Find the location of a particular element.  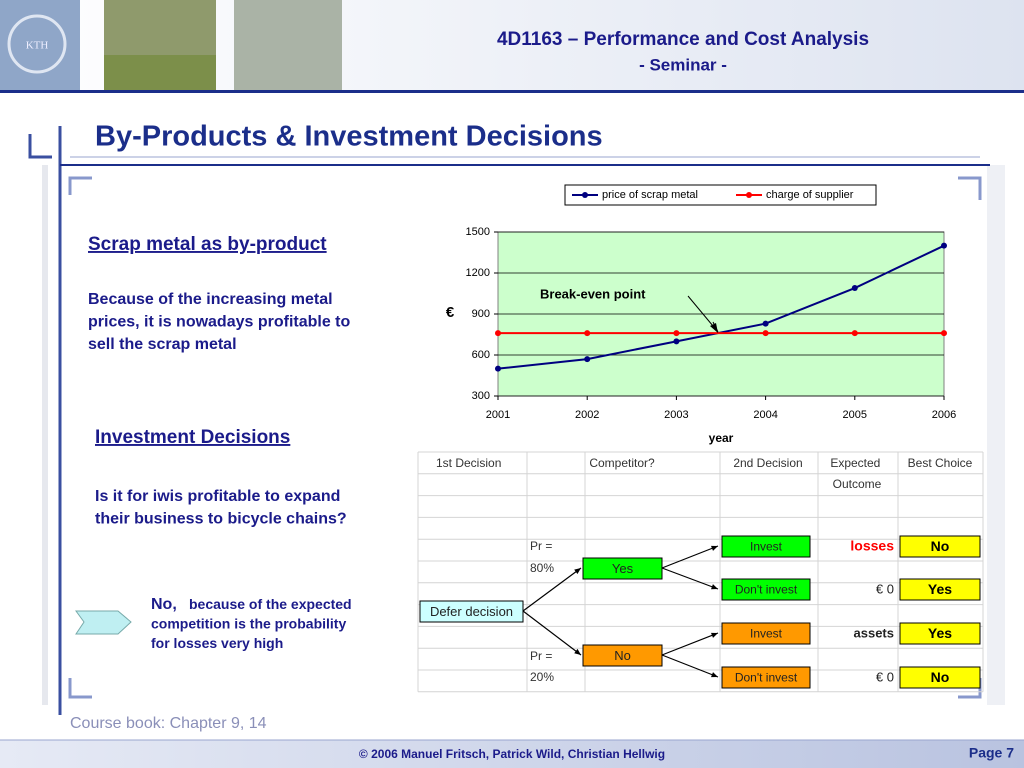

frame-strip is located at coordinates (996, 435).